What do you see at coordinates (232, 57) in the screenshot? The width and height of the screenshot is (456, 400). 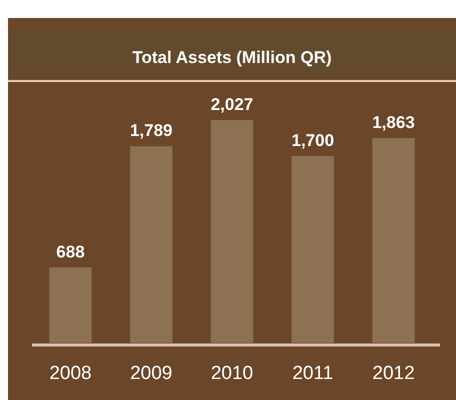 I see `chart-title: Total Assets (Million QR)` at bounding box center [232, 57].